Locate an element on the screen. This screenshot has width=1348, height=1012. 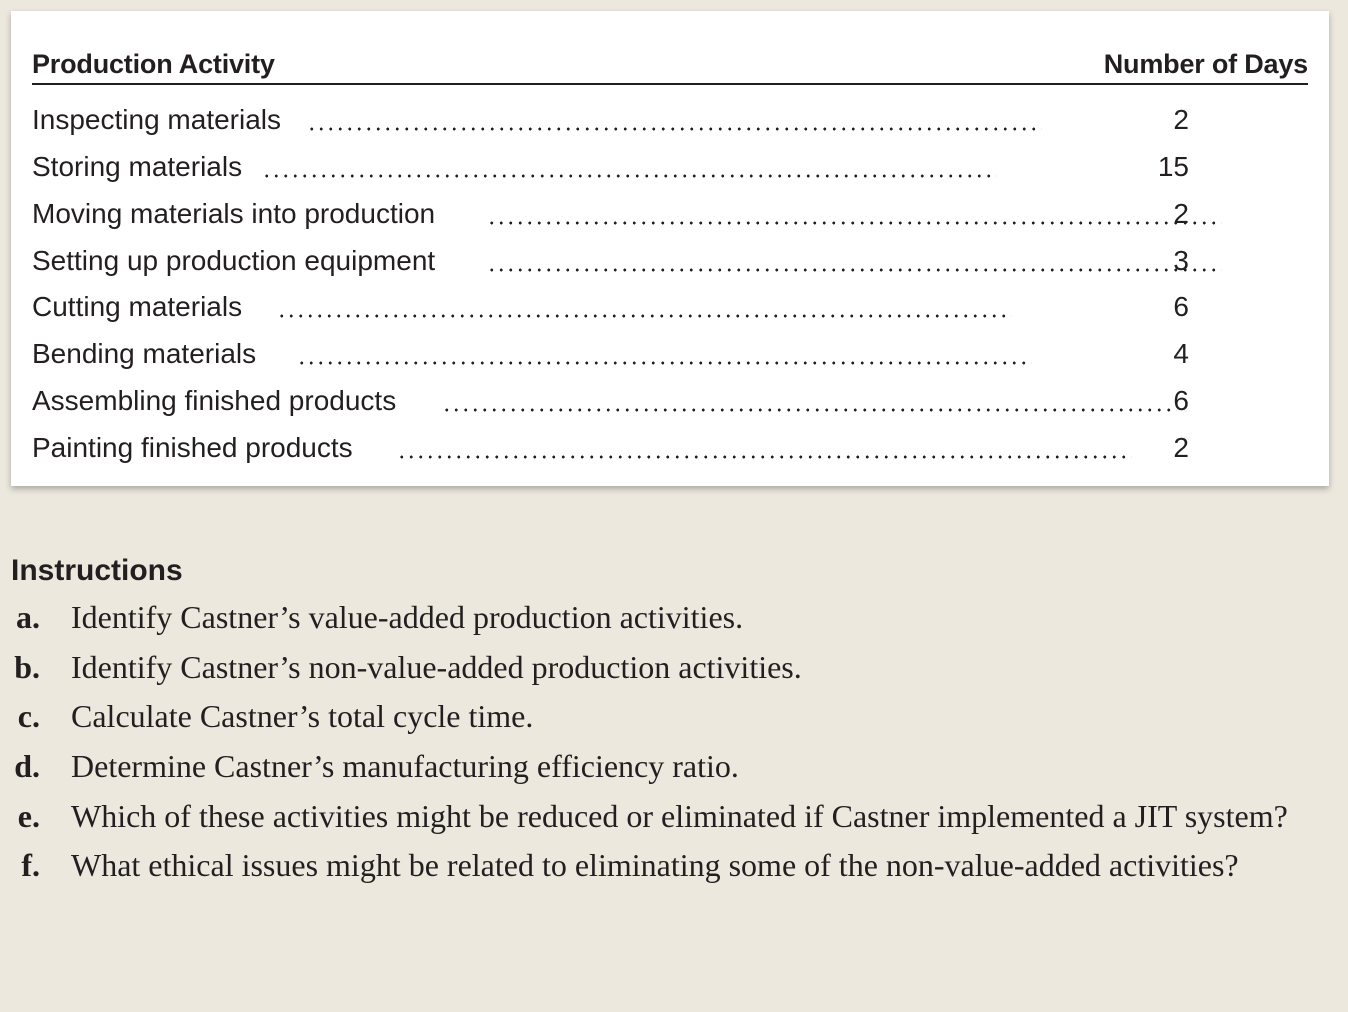
activity-label: Cutting materials is located at coordinates (137, 307).